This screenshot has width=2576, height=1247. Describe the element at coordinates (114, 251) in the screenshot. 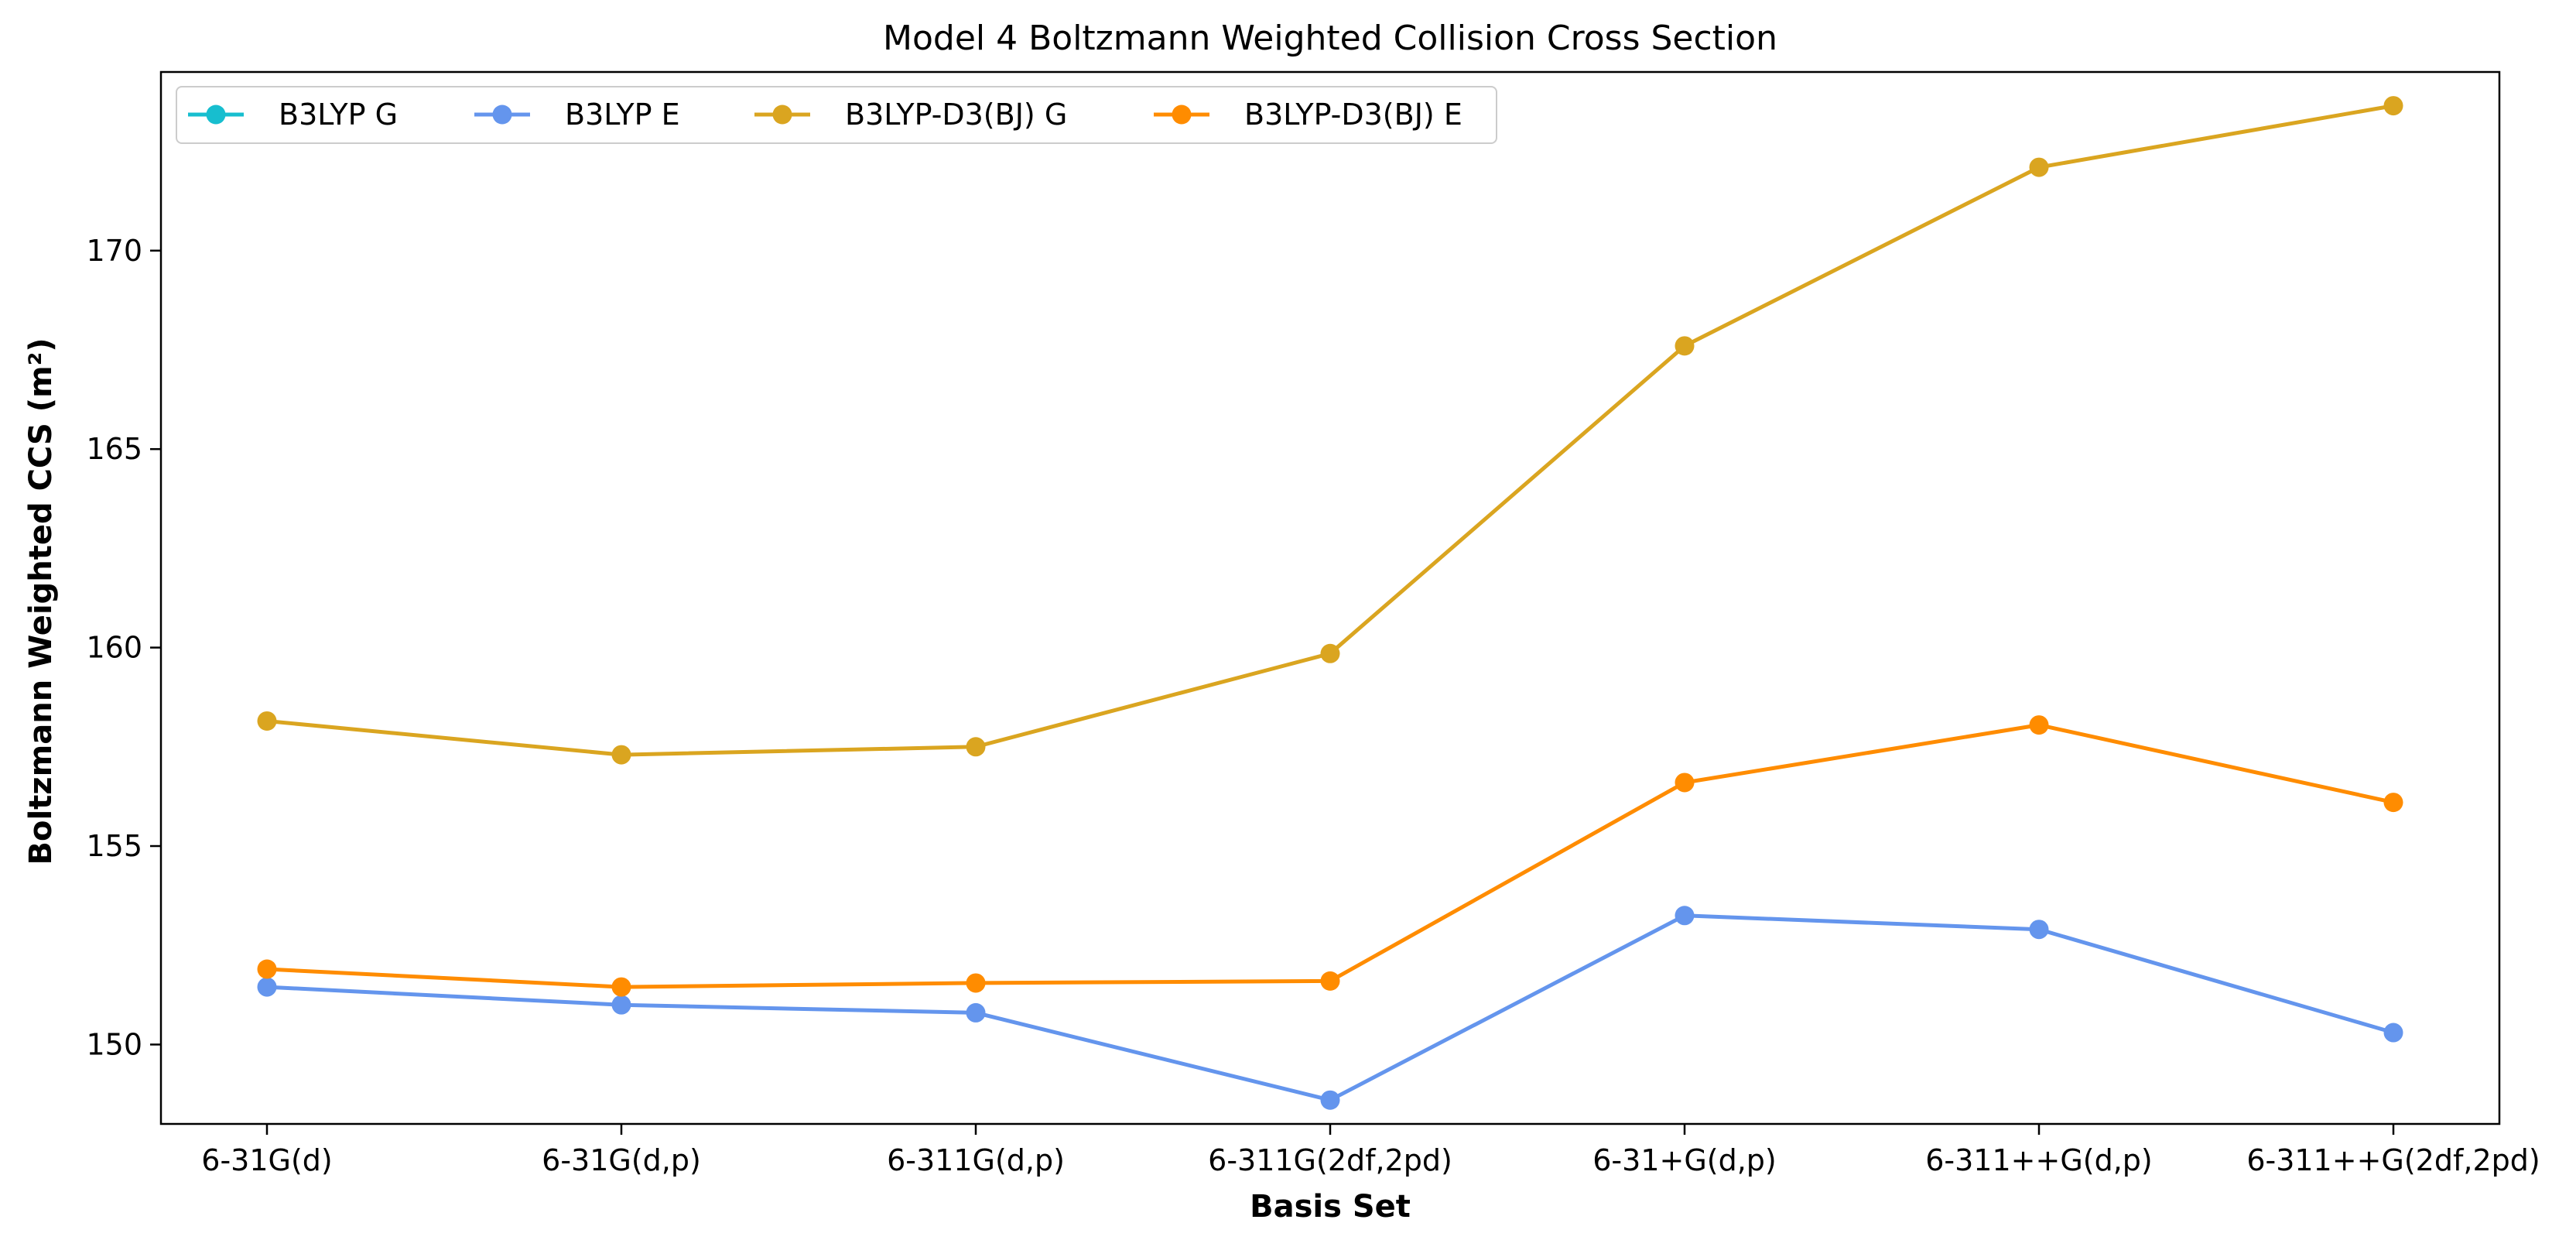

I see `y-tick-label: 170` at that location.